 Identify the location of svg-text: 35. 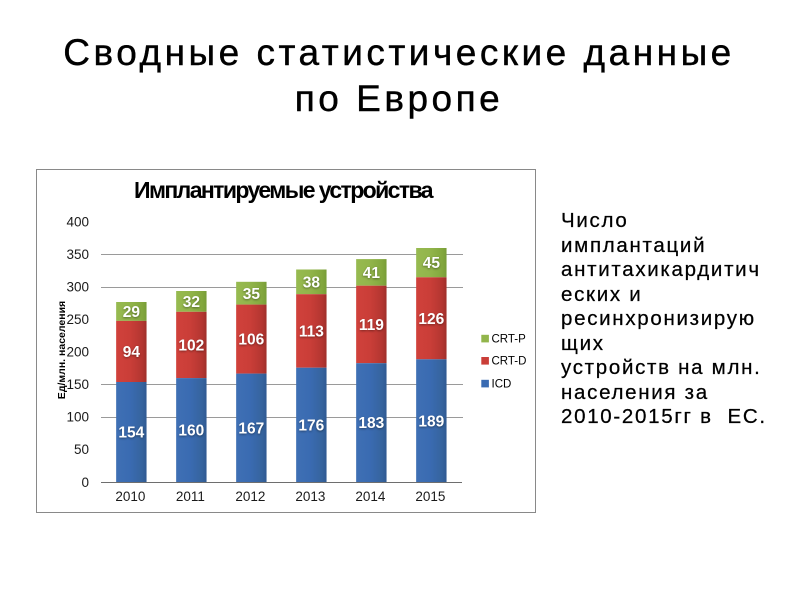
(252, 294).